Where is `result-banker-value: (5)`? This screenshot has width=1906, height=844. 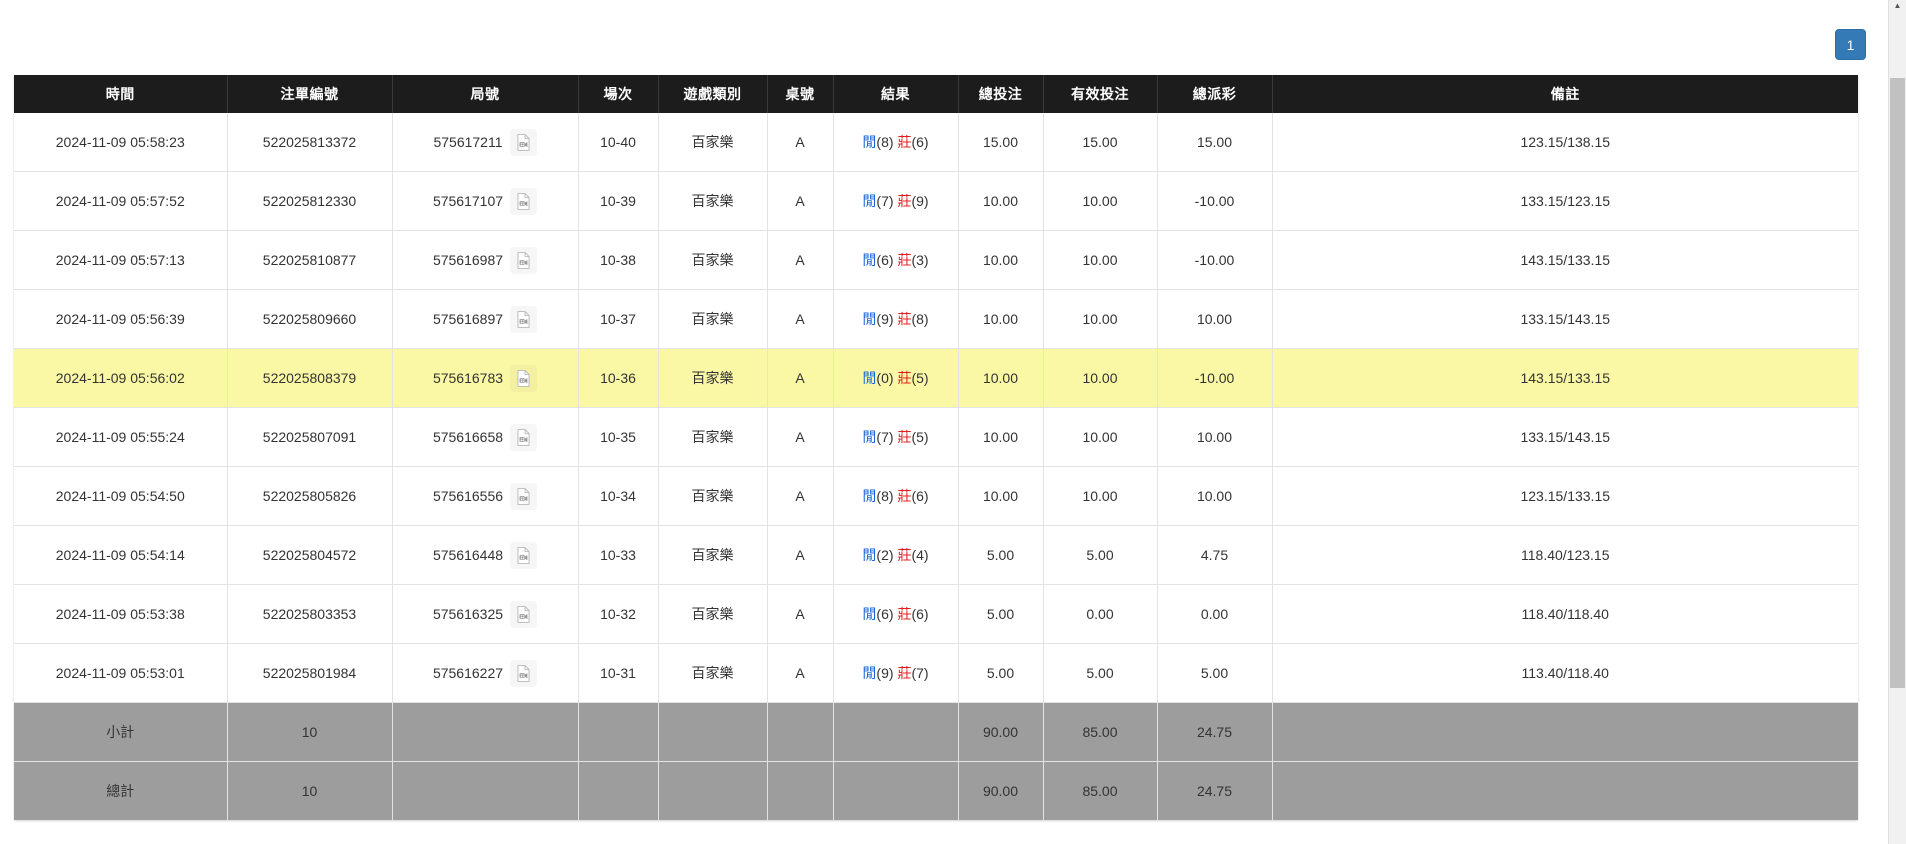 result-banker-value: (5) is located at coordinates (920, 437).